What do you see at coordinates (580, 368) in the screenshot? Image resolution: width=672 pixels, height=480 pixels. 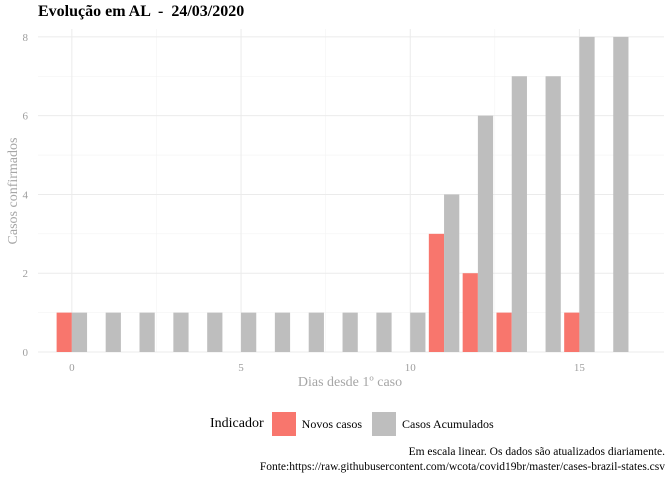 I see `x-tick-label: 15` at bounding box center [580, 368].